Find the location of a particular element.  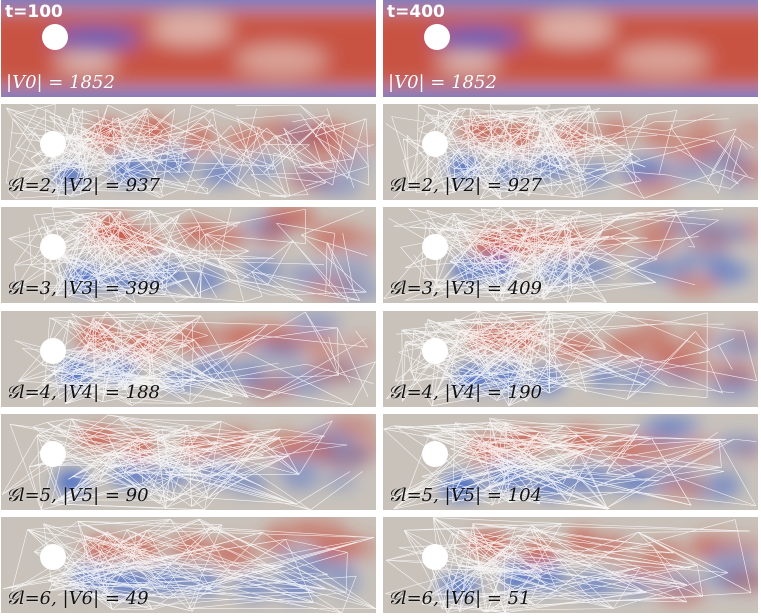

graph-level-label: 𝒢l=2, |V2| = 937 is located at coordinates (83, 185).